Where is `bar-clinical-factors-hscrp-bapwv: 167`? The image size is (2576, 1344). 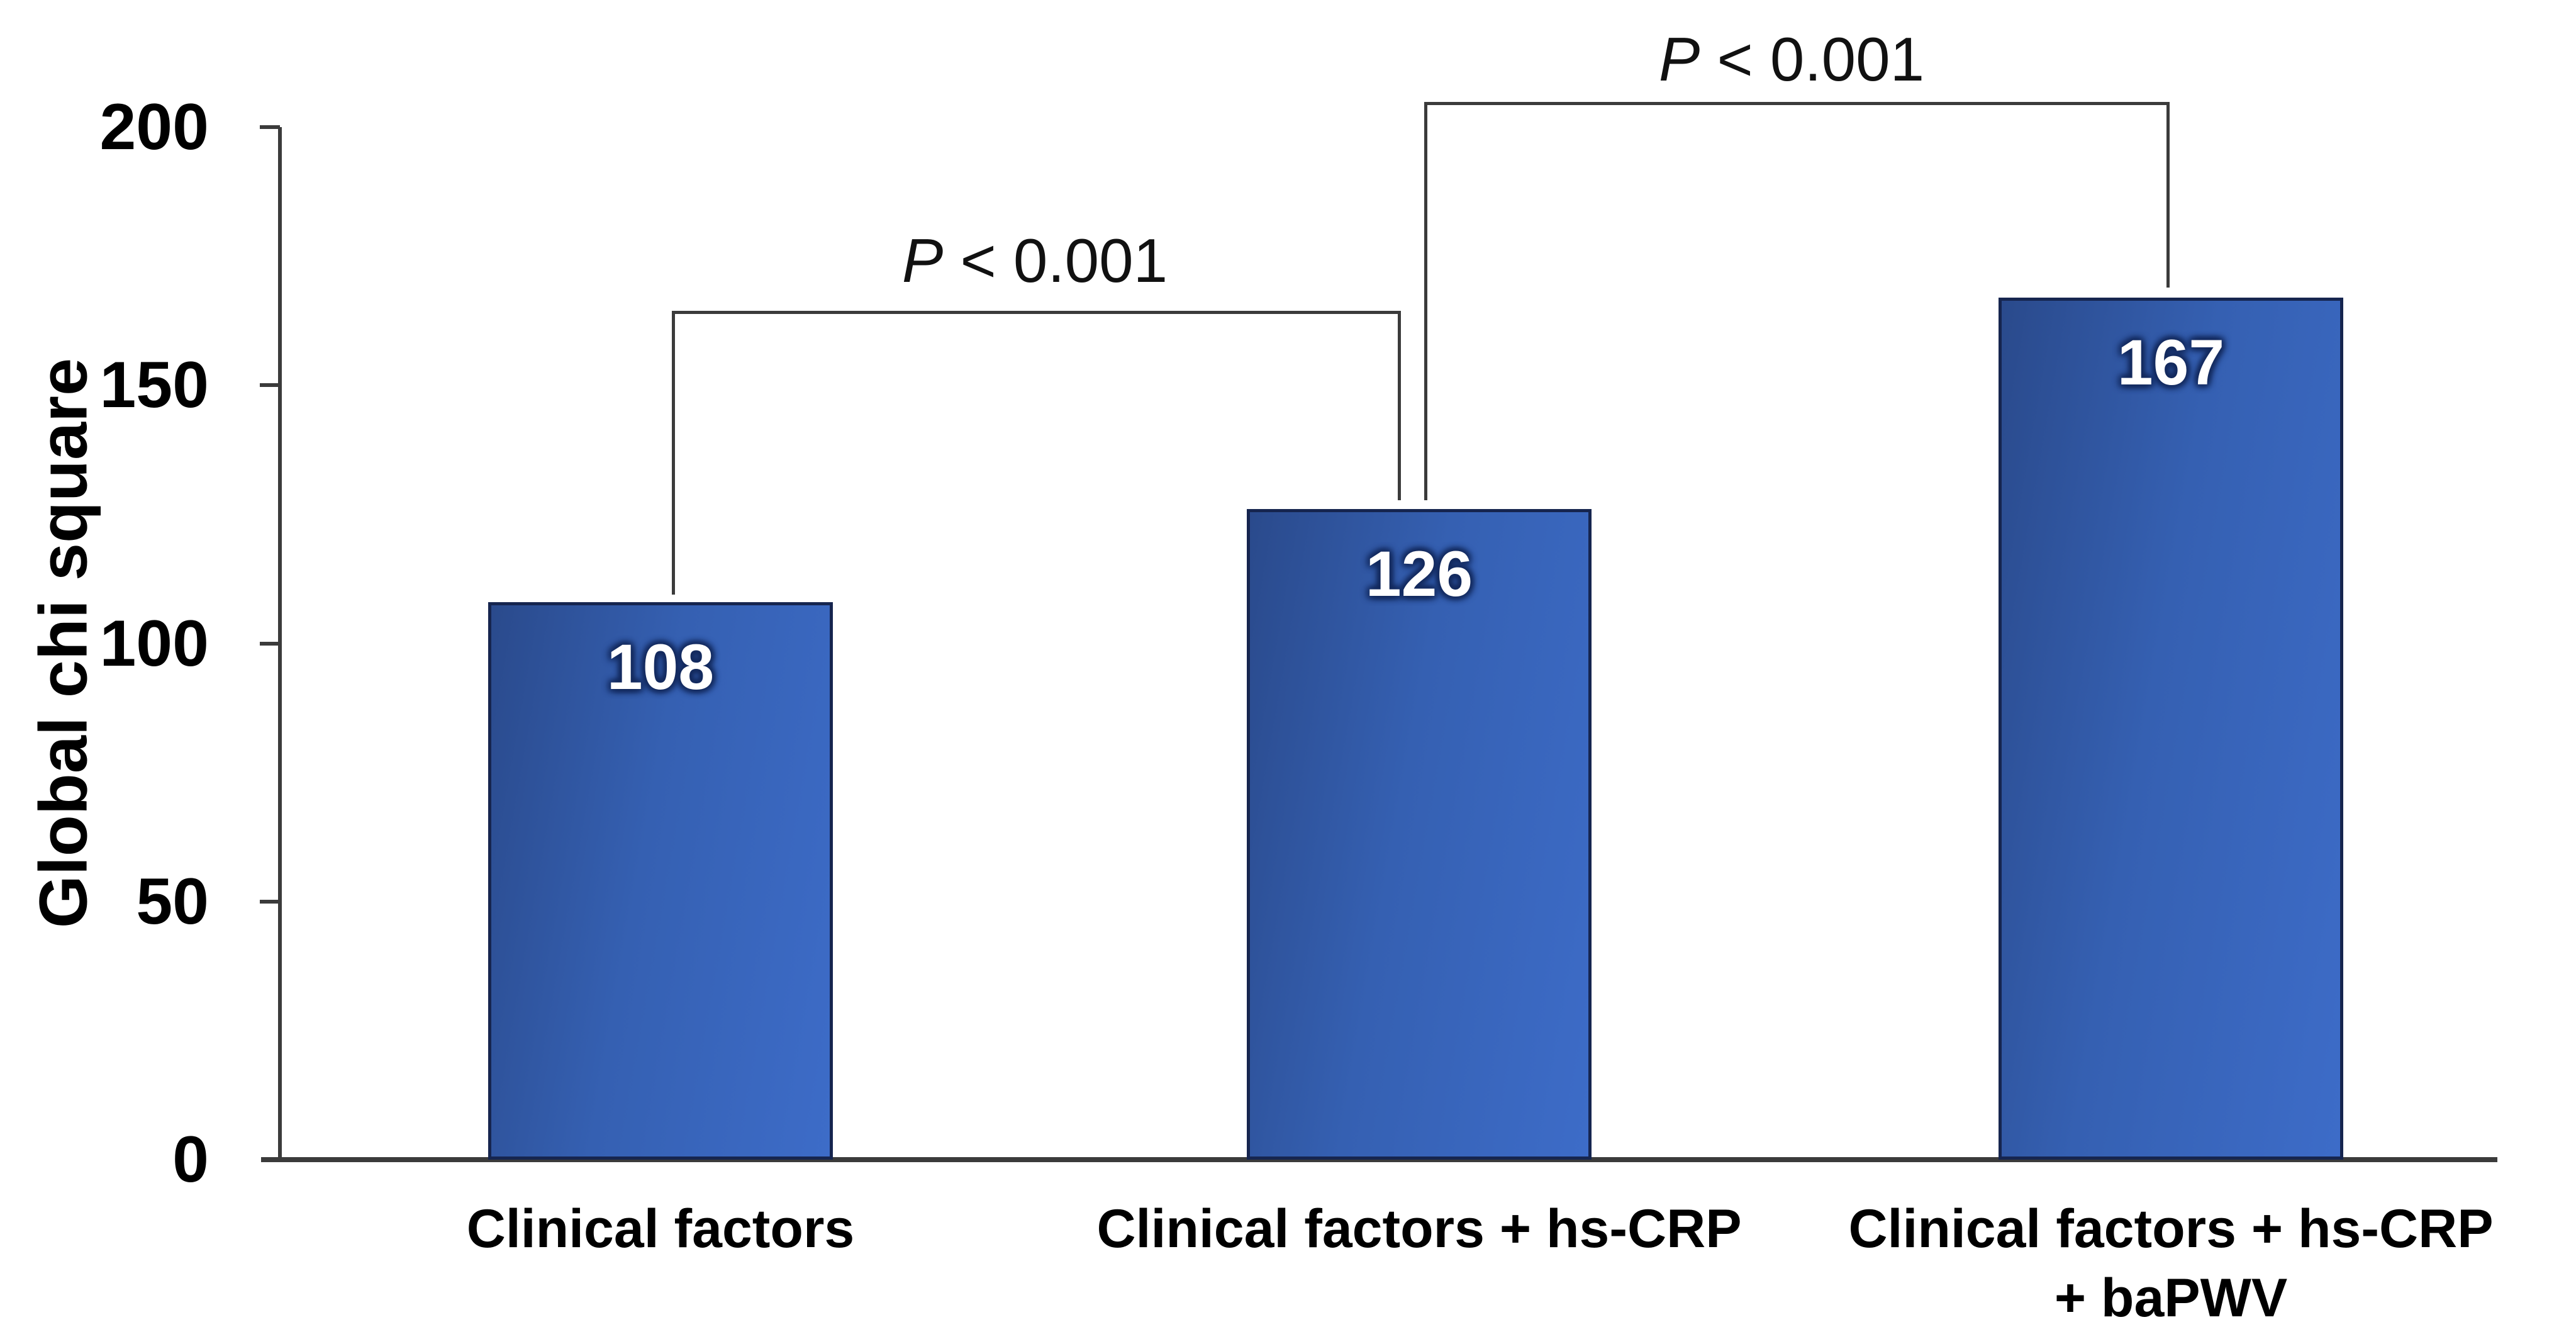
bar-clinical-factors-hscrp-bapwv: 167 is located at coordinates (2171, 729).